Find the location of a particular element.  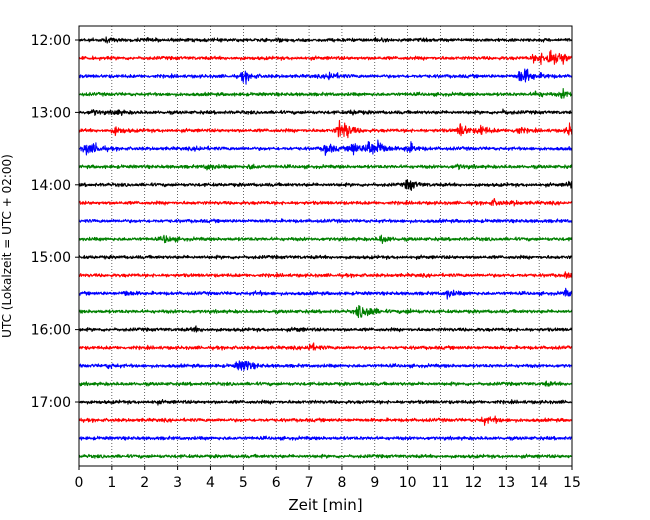

x-tick-label: 12 is located at coordinates (473, 483).